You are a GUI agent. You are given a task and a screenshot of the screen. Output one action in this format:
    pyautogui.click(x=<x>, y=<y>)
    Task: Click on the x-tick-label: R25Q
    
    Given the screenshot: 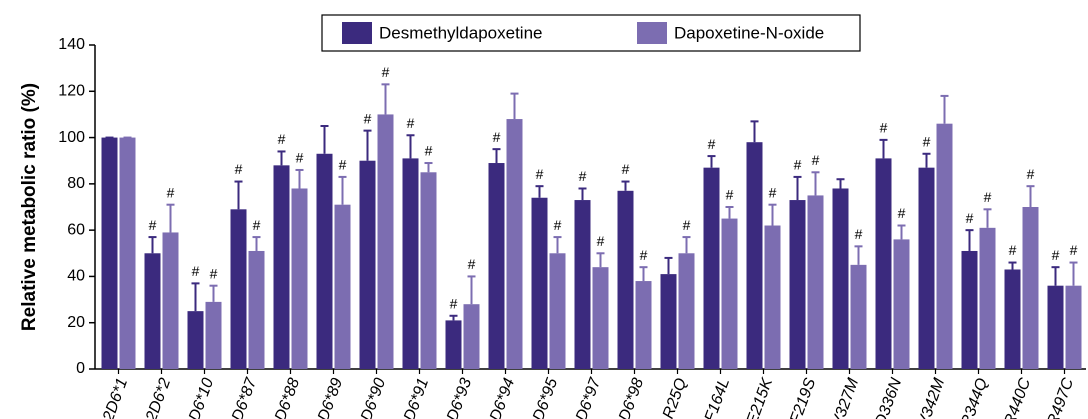 What is the action you would take?
    pyautogui.click(x=675, y=397)
    